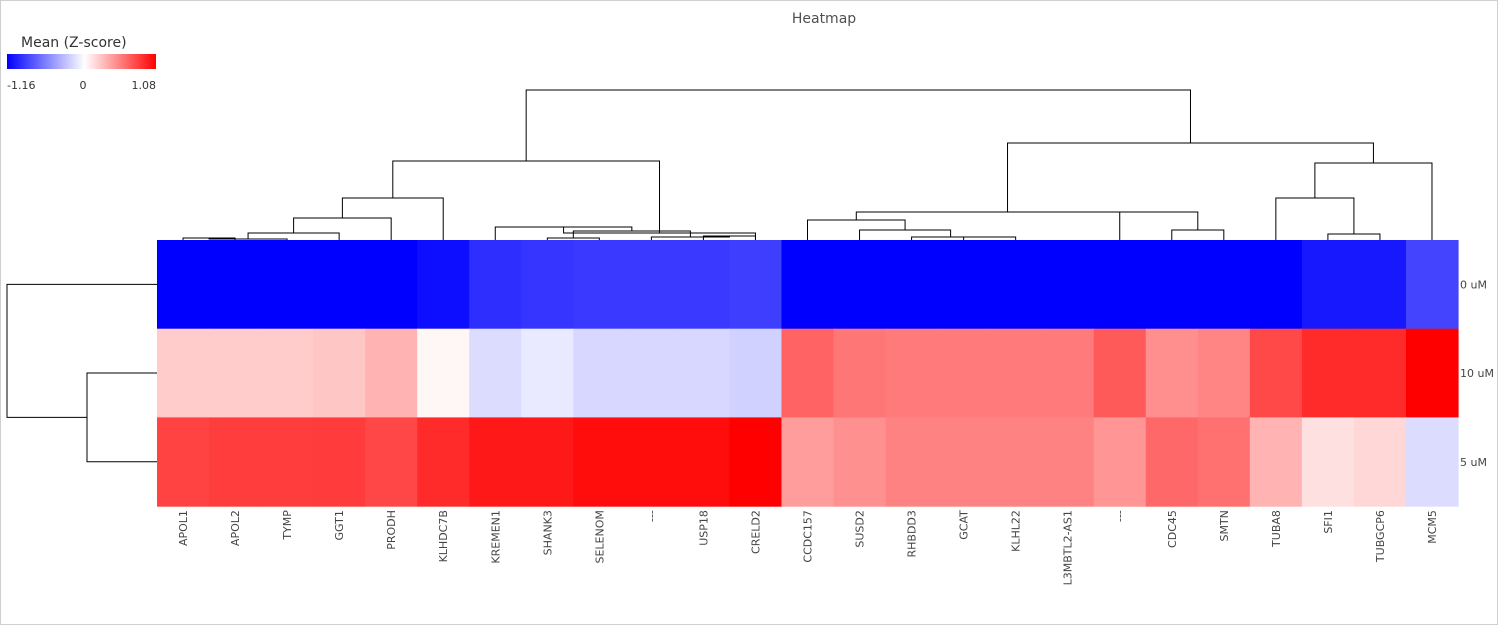 This screenshot has height=625, width=1498. Describe the element at coordinates (1473, 284) in the screenshot. I see `row-label: 0 uM` at that location.